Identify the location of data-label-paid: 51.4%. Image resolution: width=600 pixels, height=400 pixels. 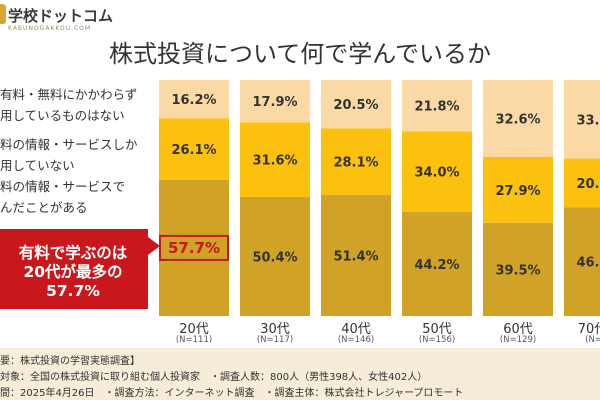
(355, 256).